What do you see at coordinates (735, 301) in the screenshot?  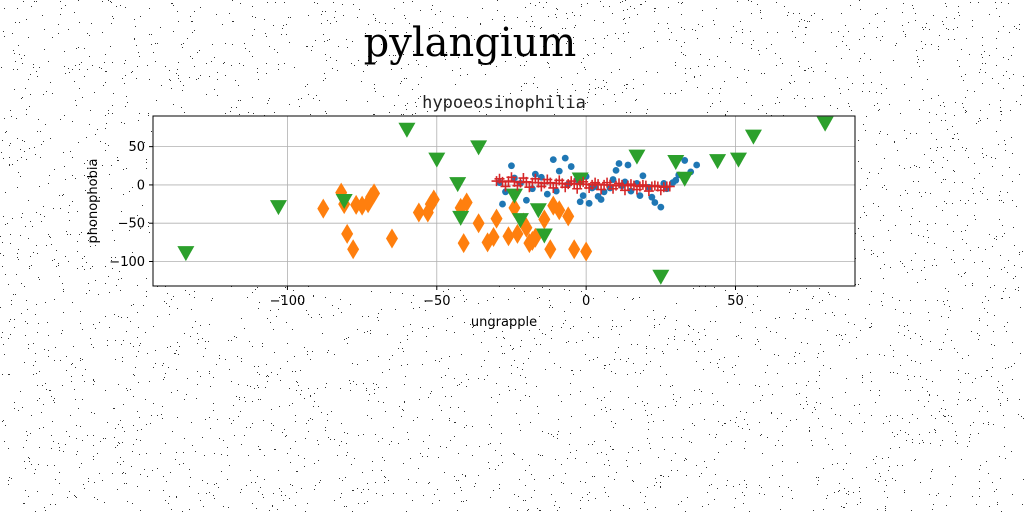 I see `x-tick-label: 50` at bounding box center [735, 301].